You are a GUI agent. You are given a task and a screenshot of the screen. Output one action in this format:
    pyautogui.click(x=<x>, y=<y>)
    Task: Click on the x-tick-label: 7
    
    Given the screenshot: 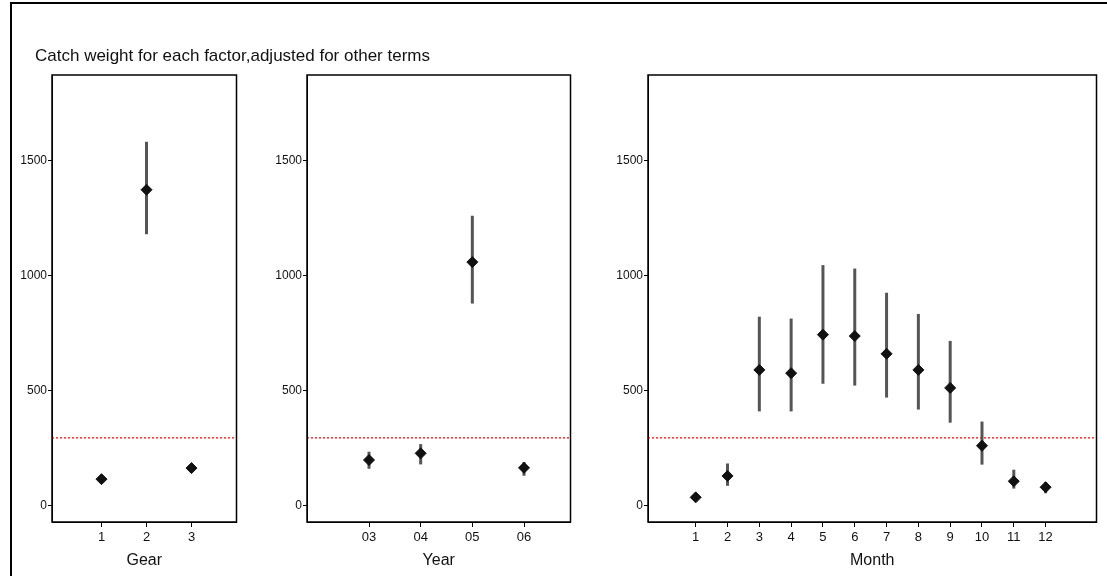 What is the action you would take?
    pyautogui.click(x=886, y=537)
    